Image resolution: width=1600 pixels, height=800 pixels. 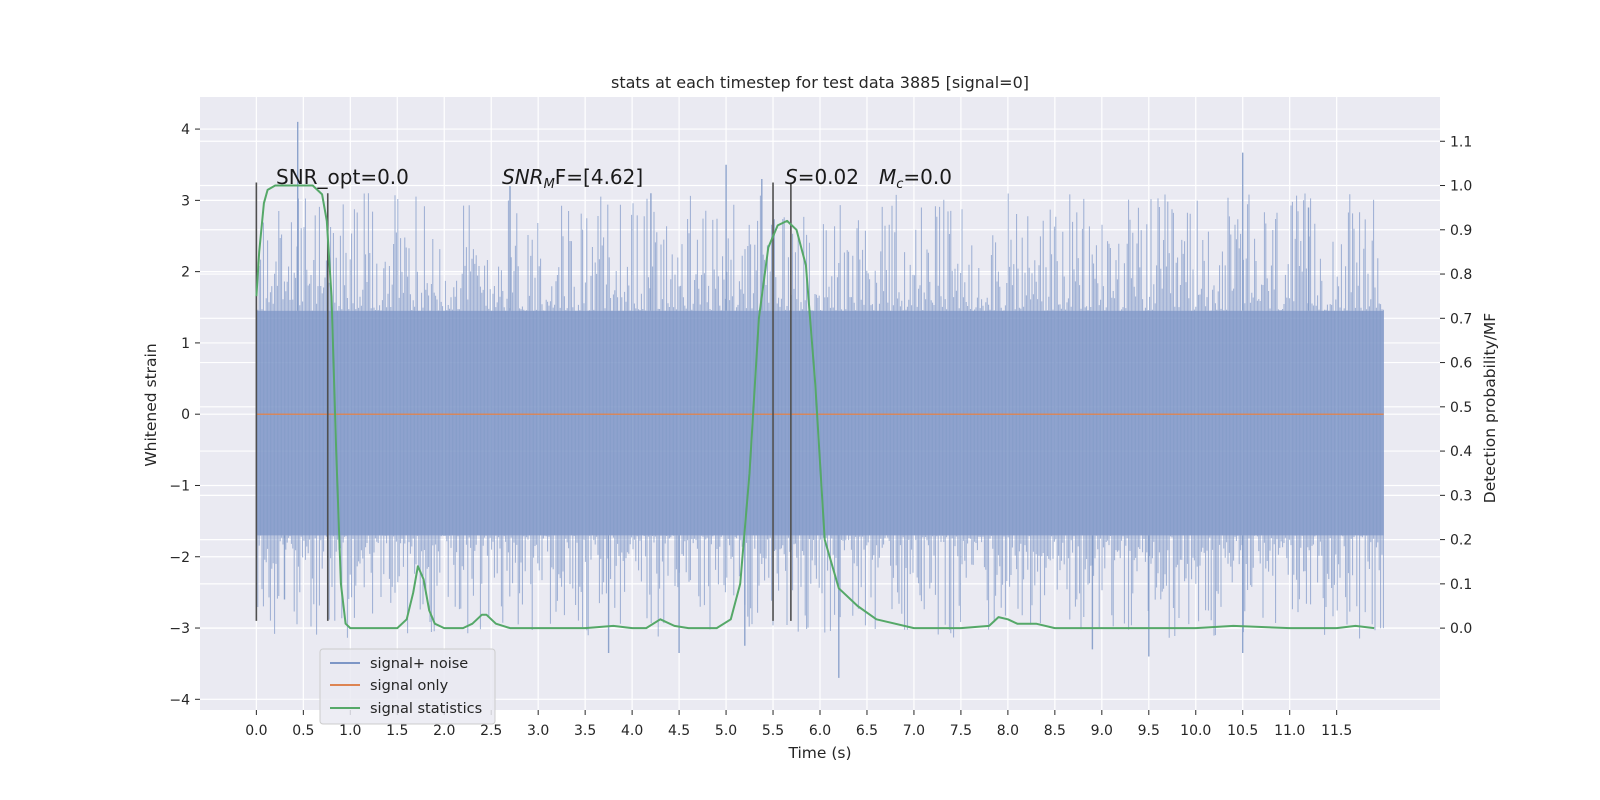 I want to click on y-axis-left-title: Whitened strain, so click(x=151, y=404).